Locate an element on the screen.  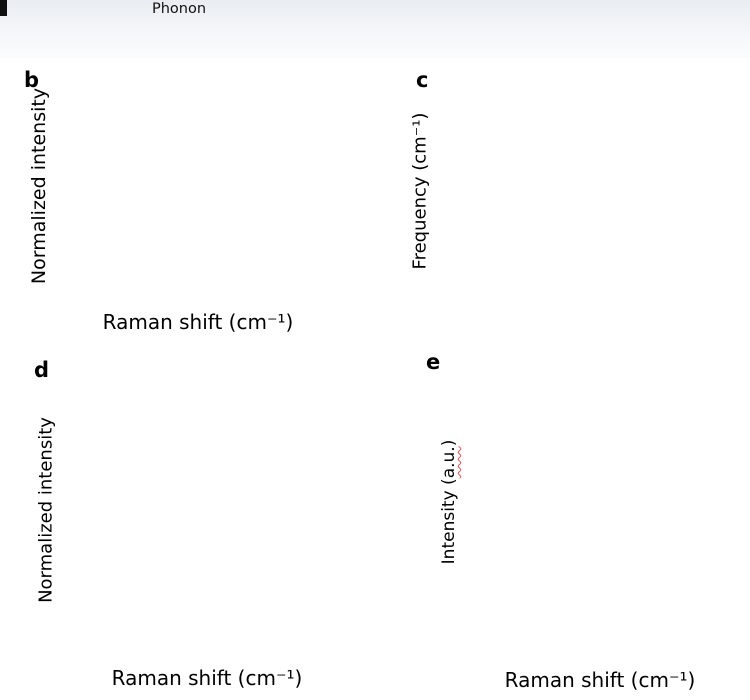
au-misspell-underline: a.u. is located at coordinates (449, 462).